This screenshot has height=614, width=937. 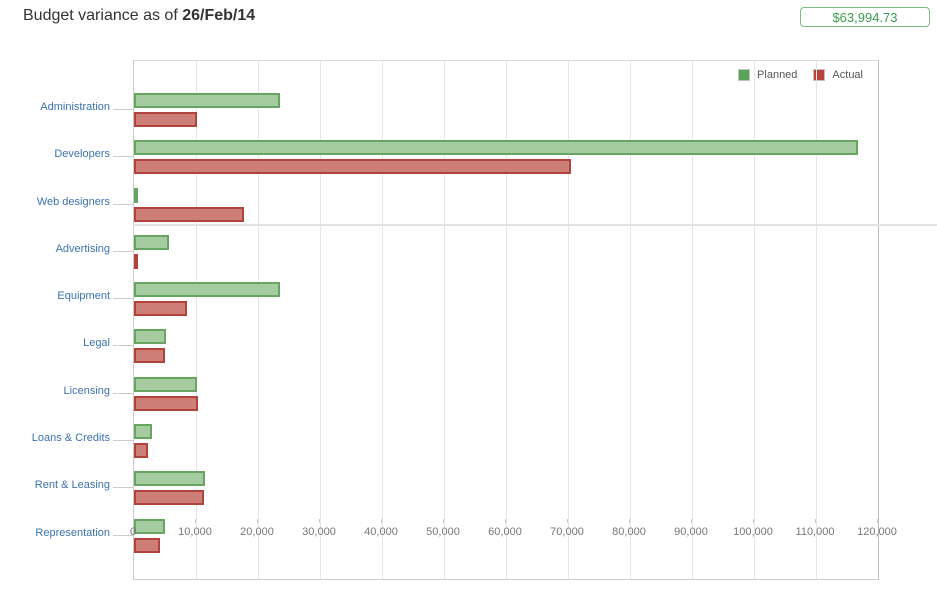 What do you see at coordinates (219, 15) in the screenshot?
I see `page-title-date: 26/Feb/14` at bounding box center [219, 15].